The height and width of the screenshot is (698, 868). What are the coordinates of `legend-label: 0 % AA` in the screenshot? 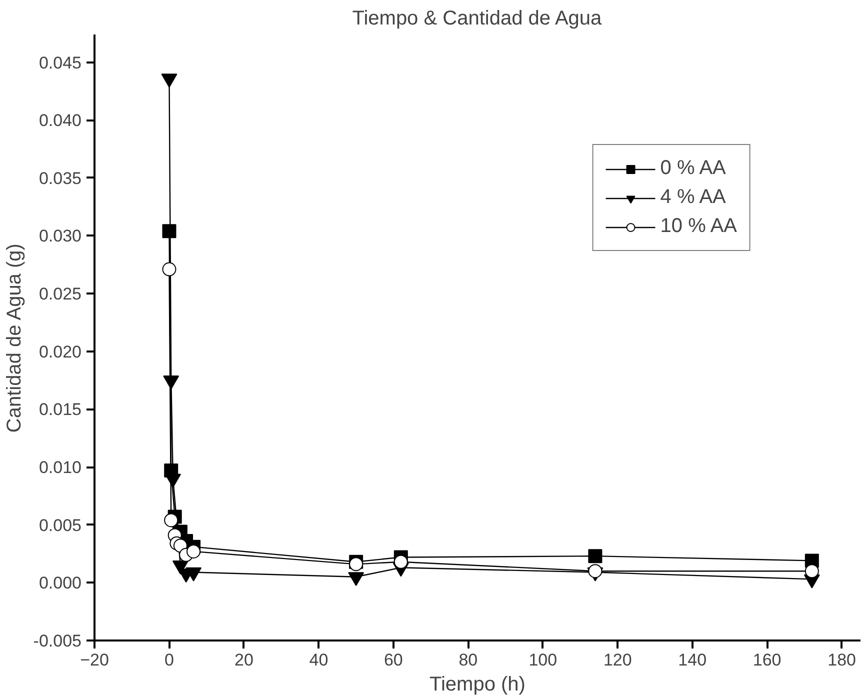 It's located at (693, 168).